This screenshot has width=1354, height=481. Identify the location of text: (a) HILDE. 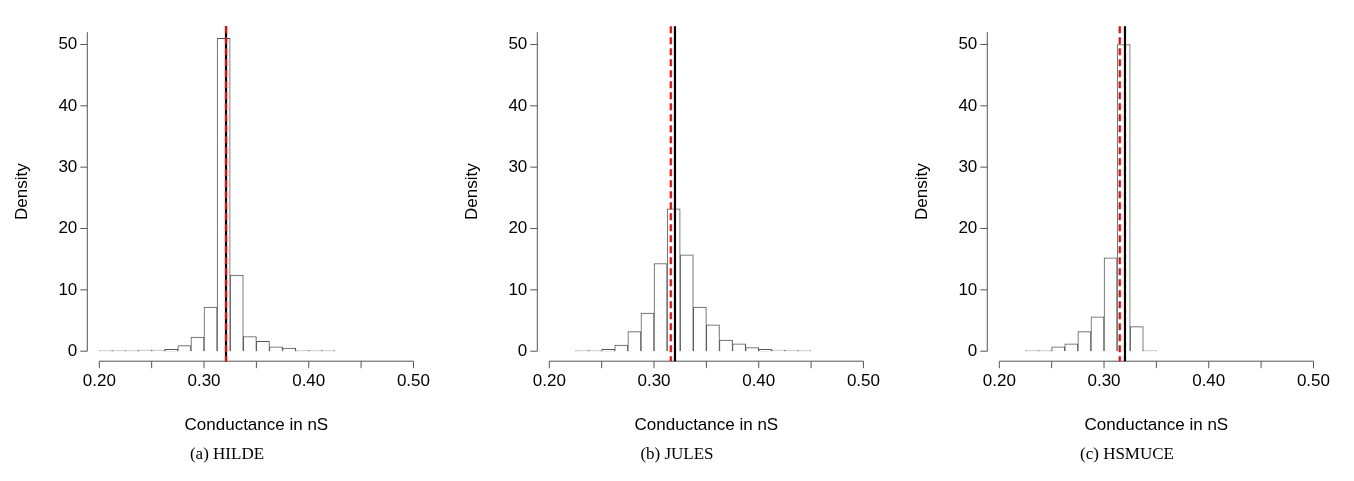
(227, 454).